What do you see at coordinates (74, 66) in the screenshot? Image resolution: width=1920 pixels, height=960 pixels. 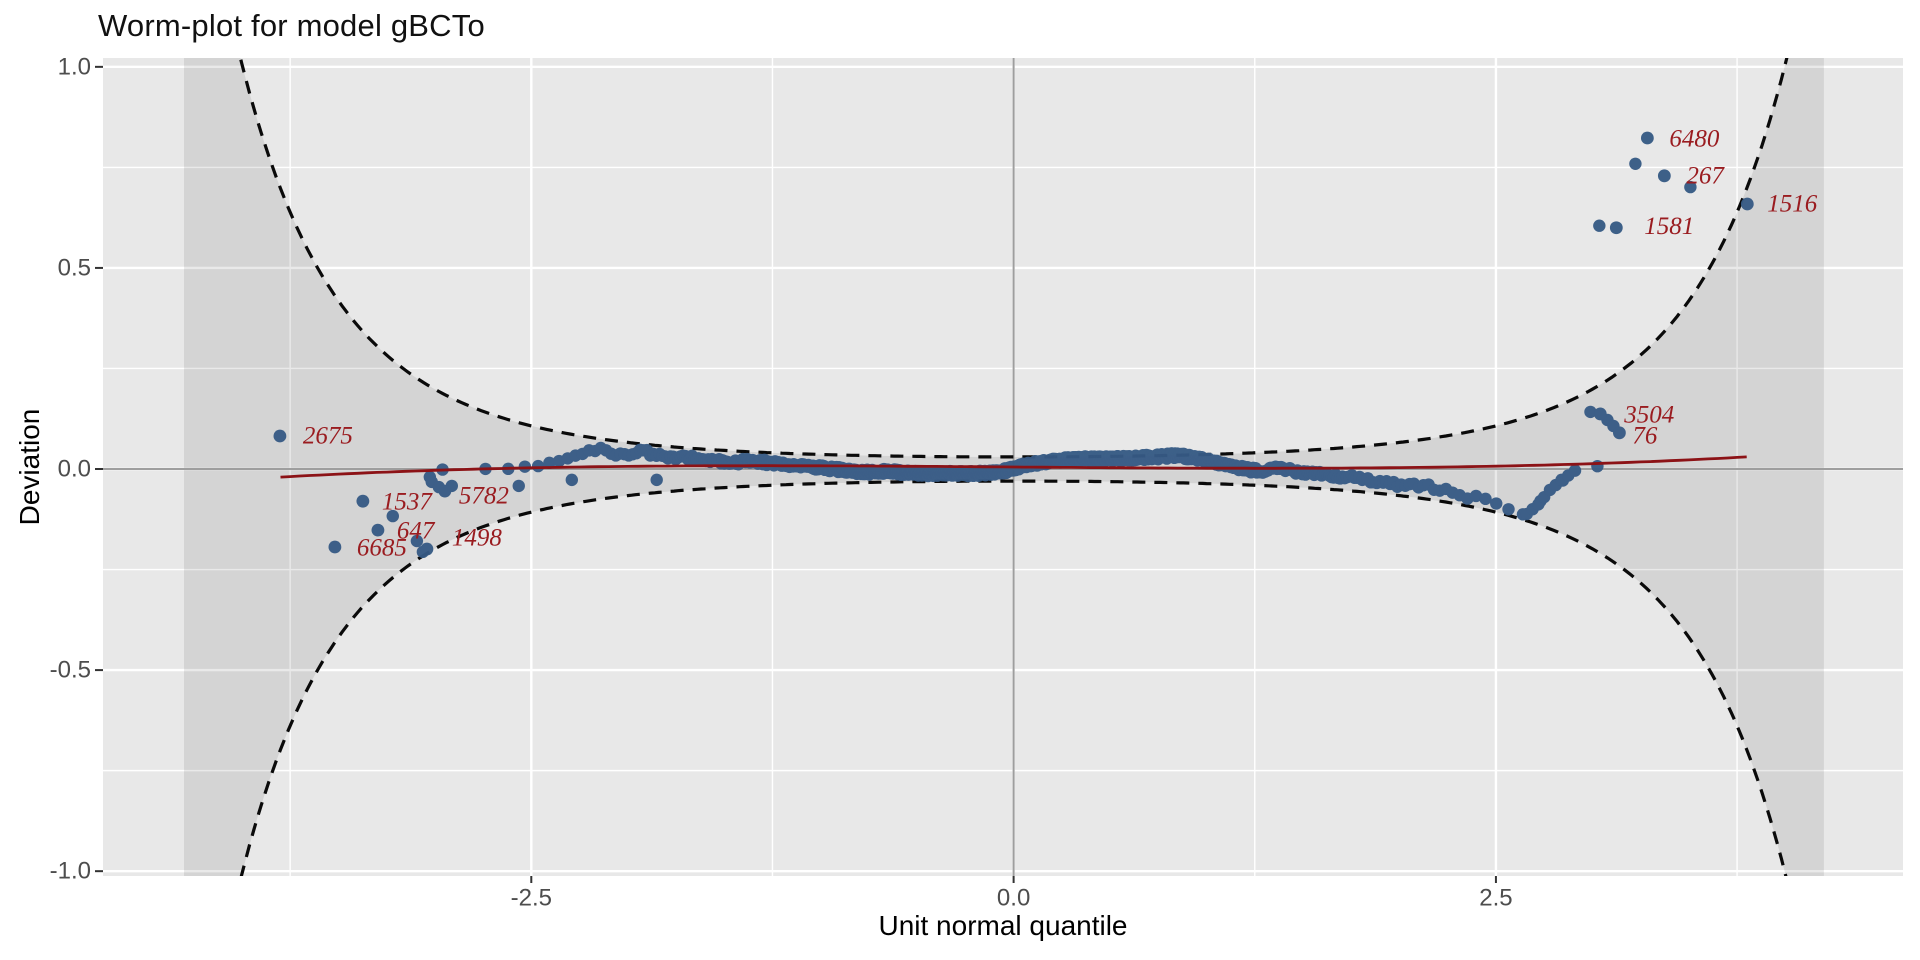 I see `y-tick-label: 1.0` at bounding box center [74, 66].